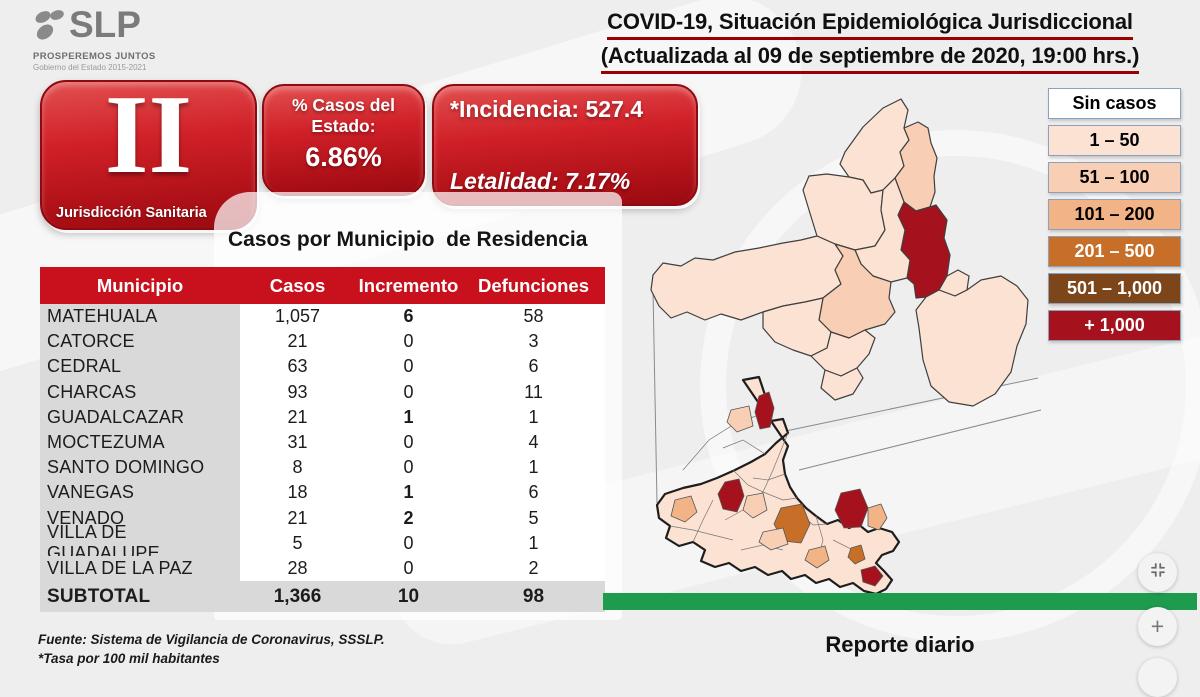 Image resolution: width=1200 pixels, height=697 pixels. Describe the element at coordinates (778, 485) in the screenshot. I see `state-inset-map` at that location.